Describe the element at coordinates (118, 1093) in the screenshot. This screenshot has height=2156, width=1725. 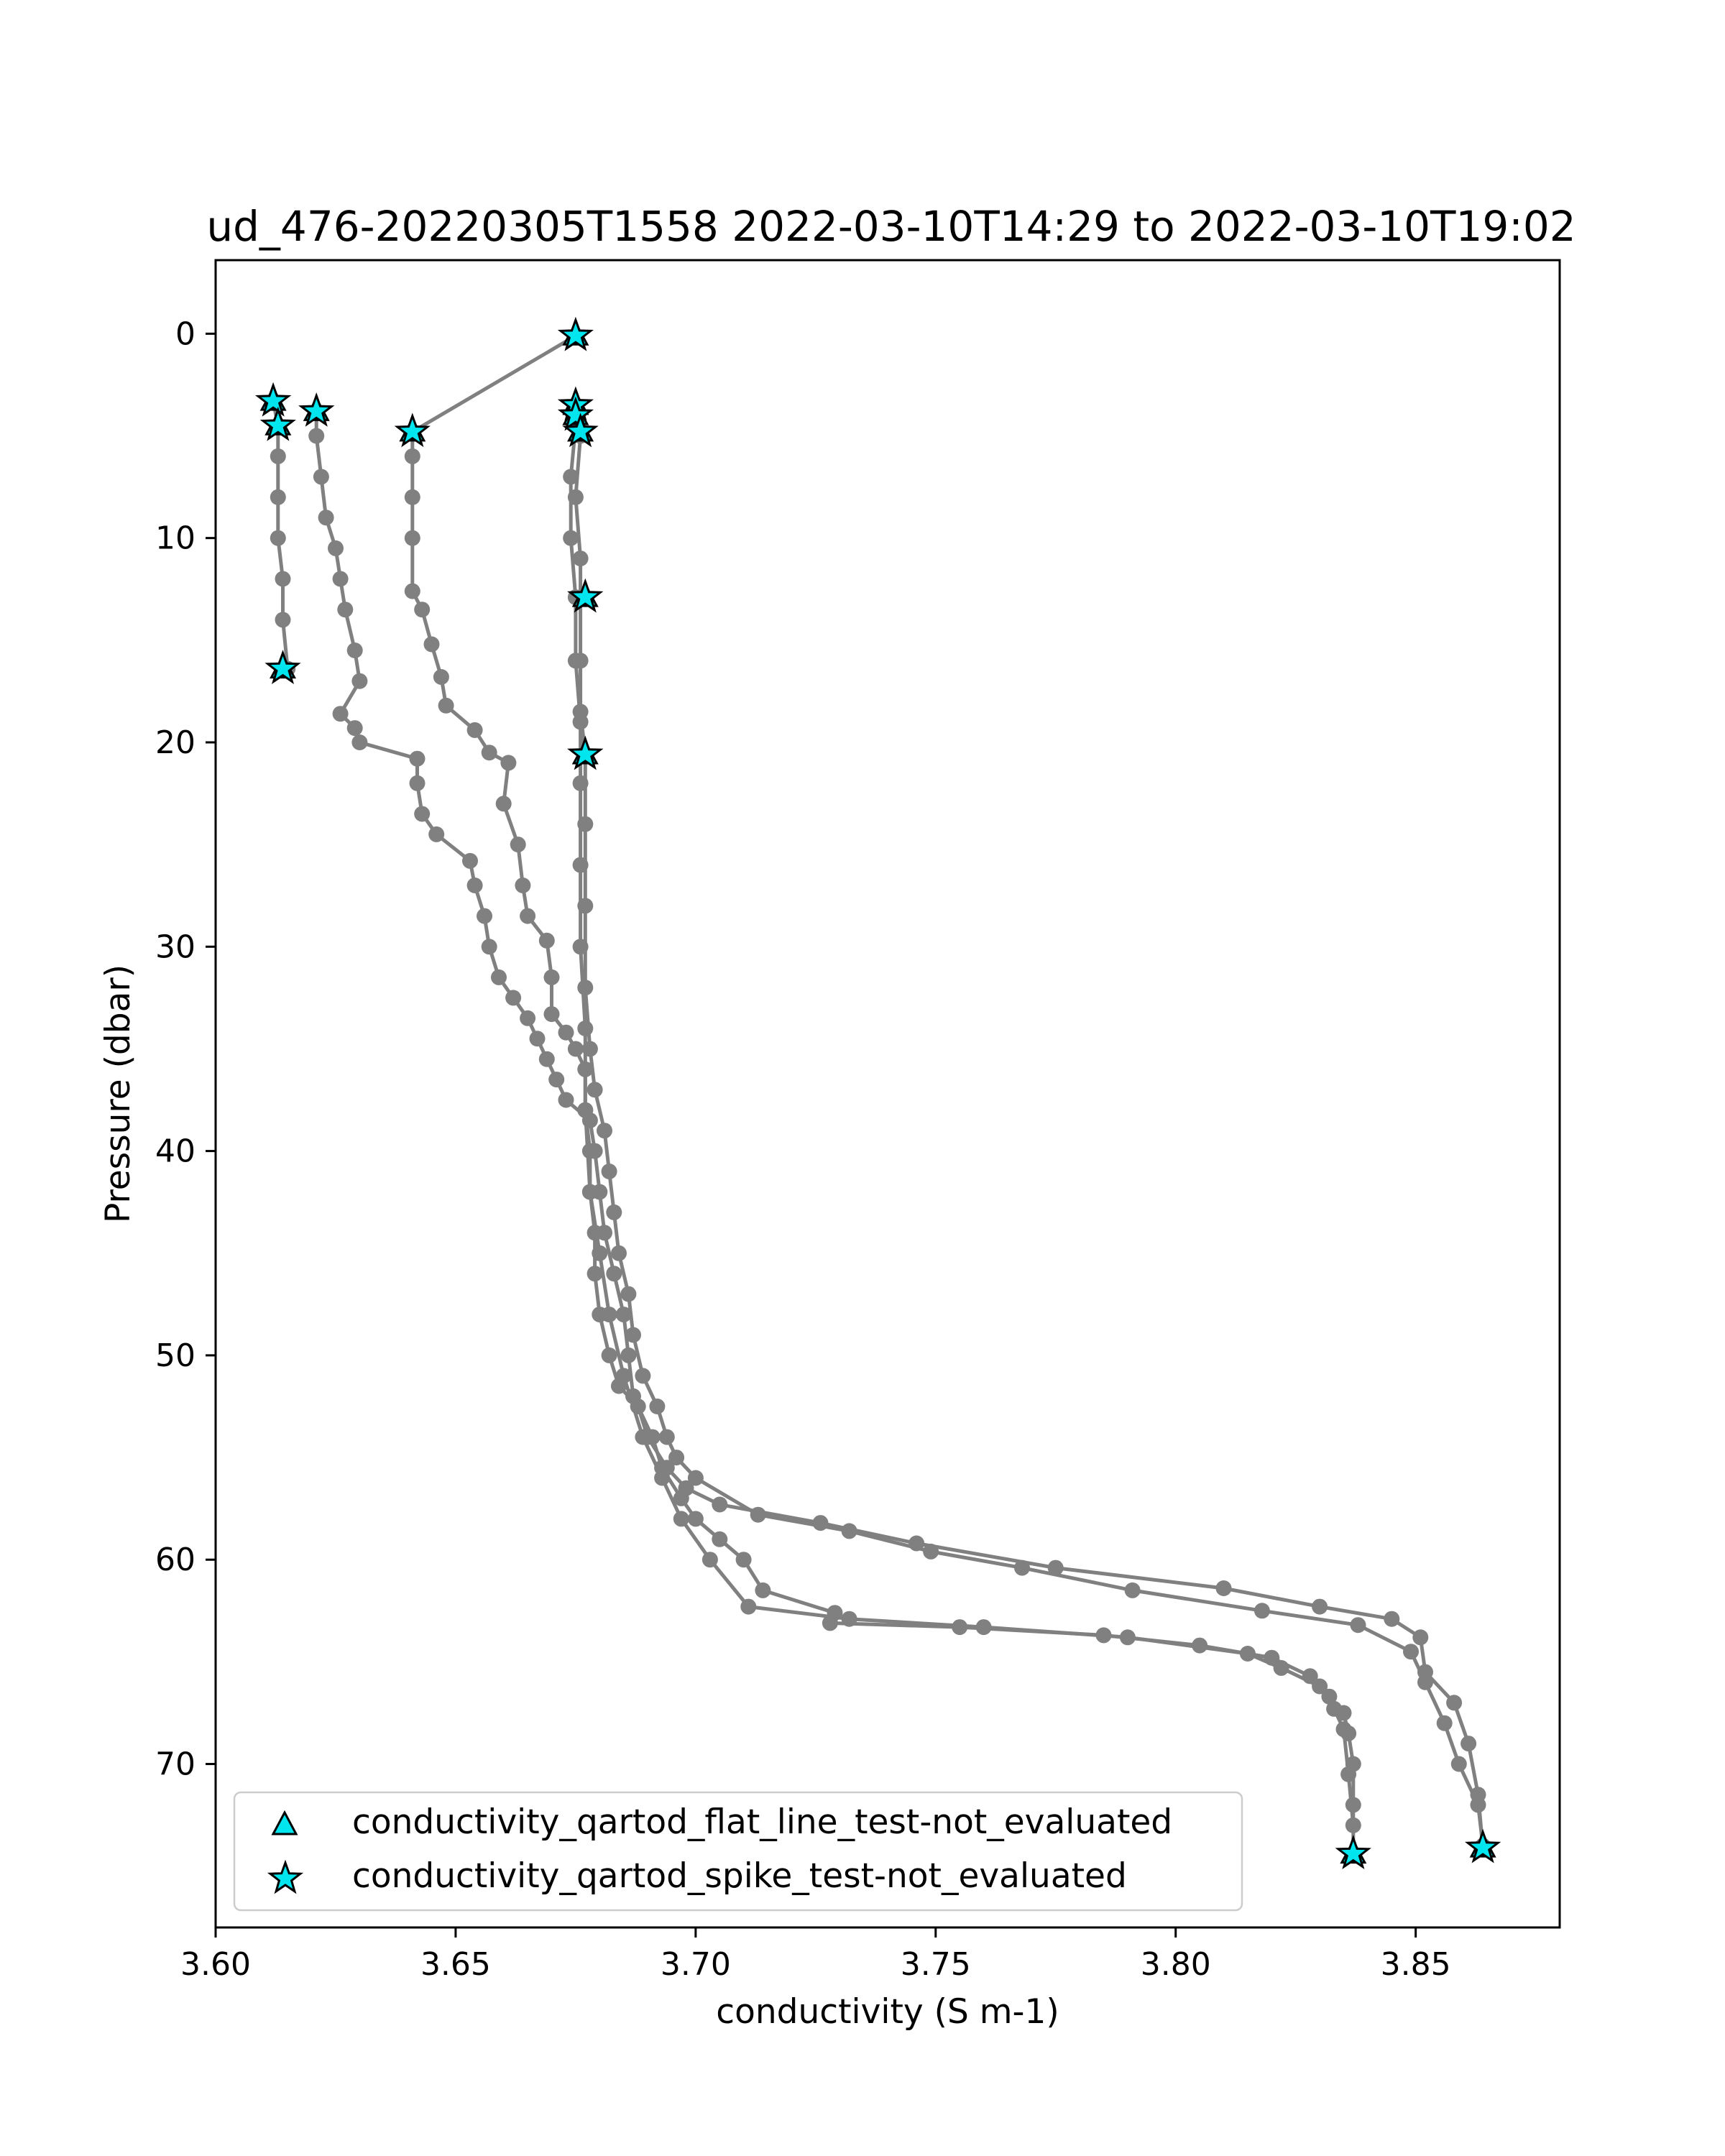
I see `y-axis-label: Pressure (dbar)` at that location.